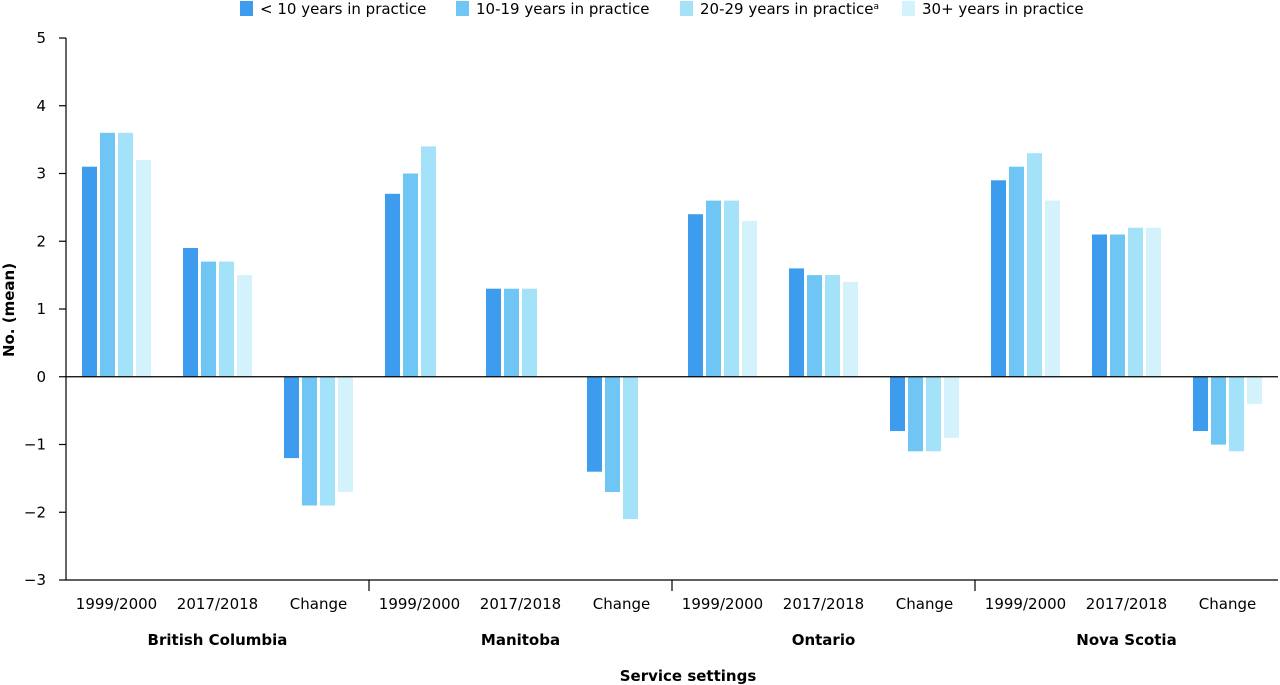 Image resolution: width=1280 pixels, height=685 pixels. What do you see at coordinates (563, 9) in the screenshot?
I see `legend-label: 10-19 years in practice` at bounding box center [563, 9].